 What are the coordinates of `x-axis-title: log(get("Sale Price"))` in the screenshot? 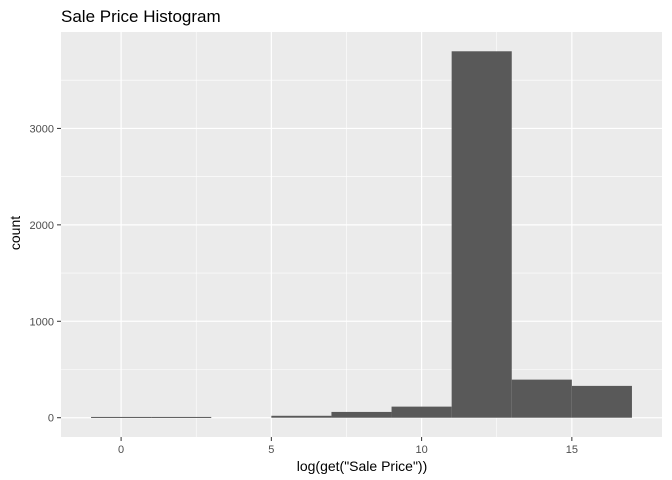 It's located at (362, 466).